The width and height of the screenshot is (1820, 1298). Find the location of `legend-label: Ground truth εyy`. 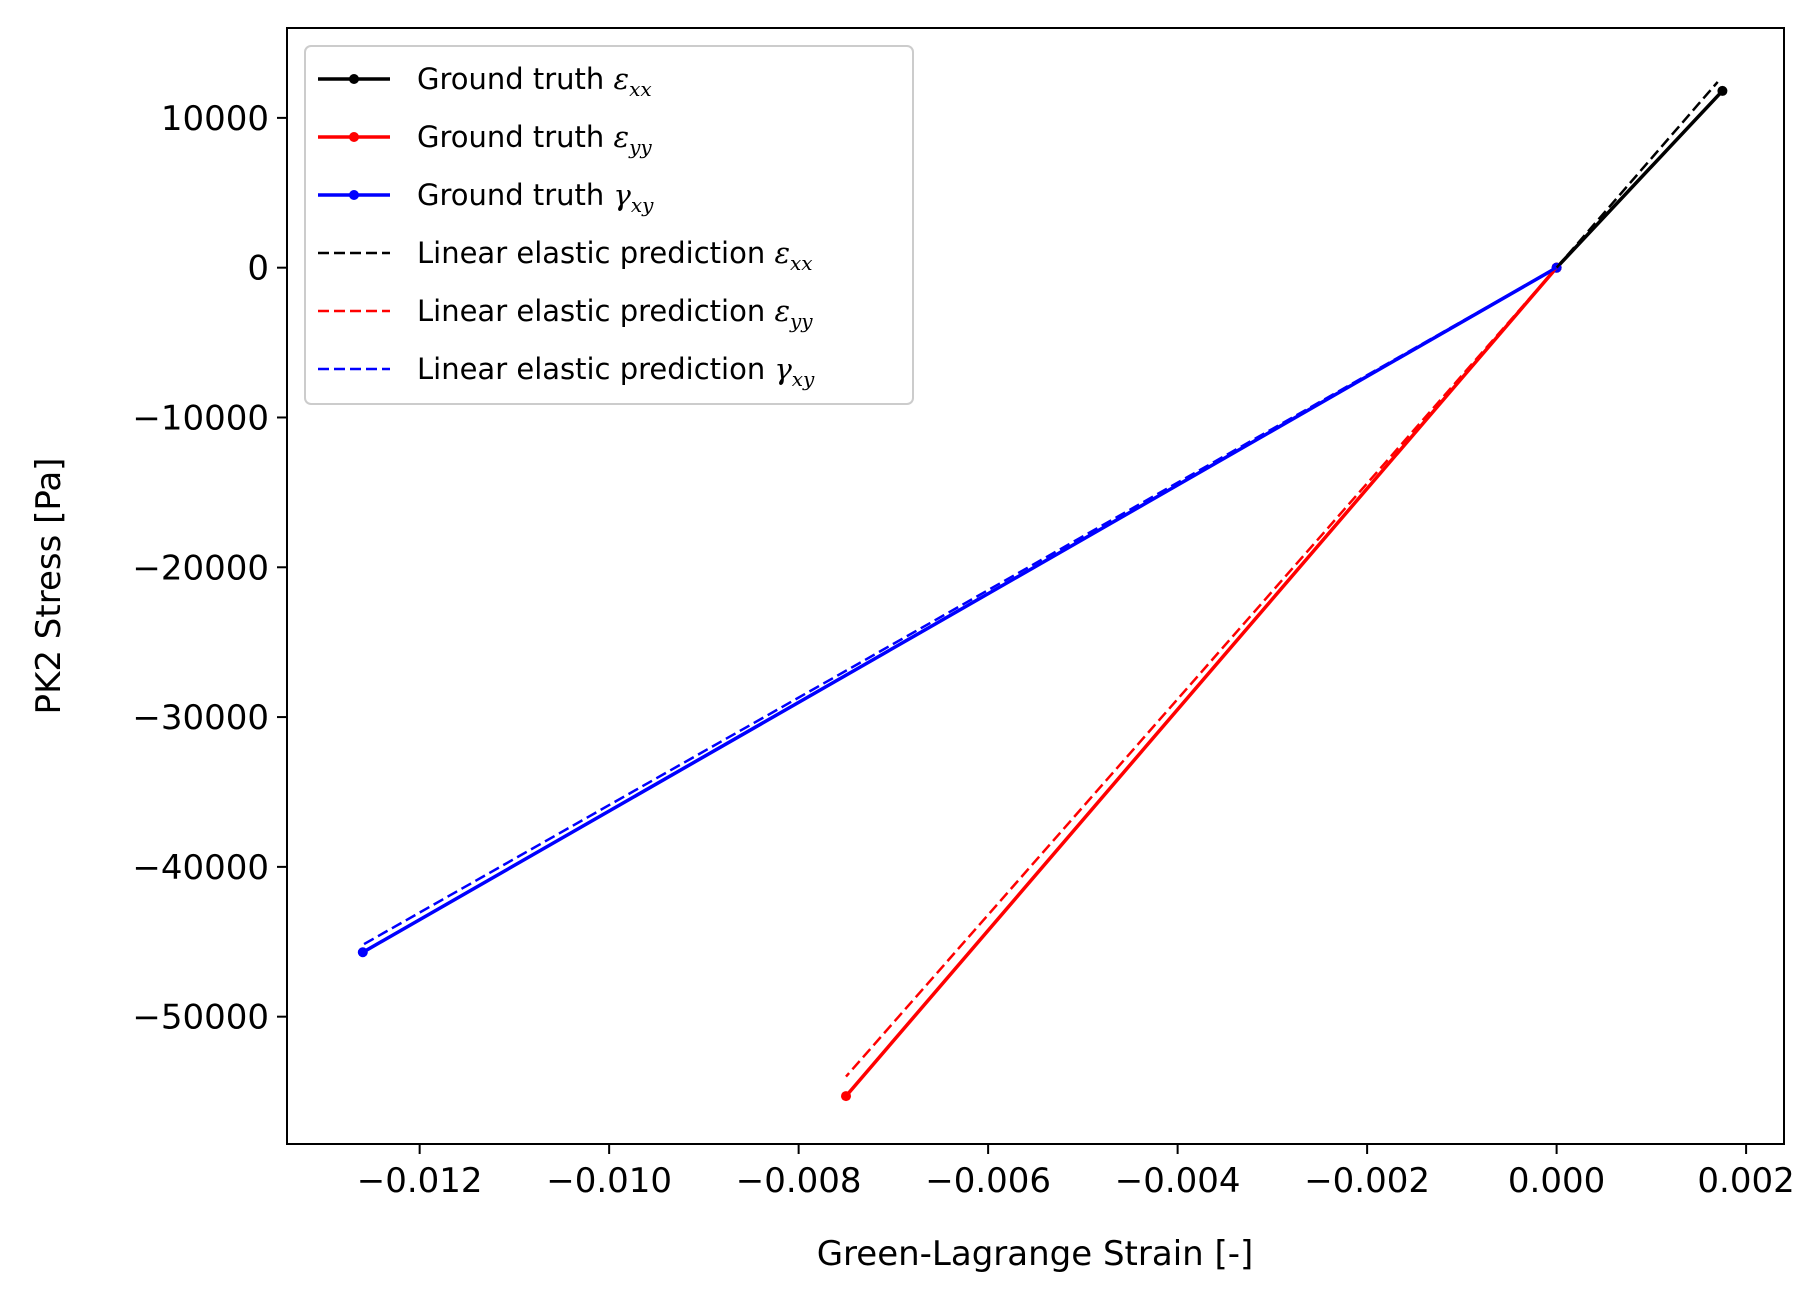

legend-label: Ground truth εyy is located at coordinates (534, 139).